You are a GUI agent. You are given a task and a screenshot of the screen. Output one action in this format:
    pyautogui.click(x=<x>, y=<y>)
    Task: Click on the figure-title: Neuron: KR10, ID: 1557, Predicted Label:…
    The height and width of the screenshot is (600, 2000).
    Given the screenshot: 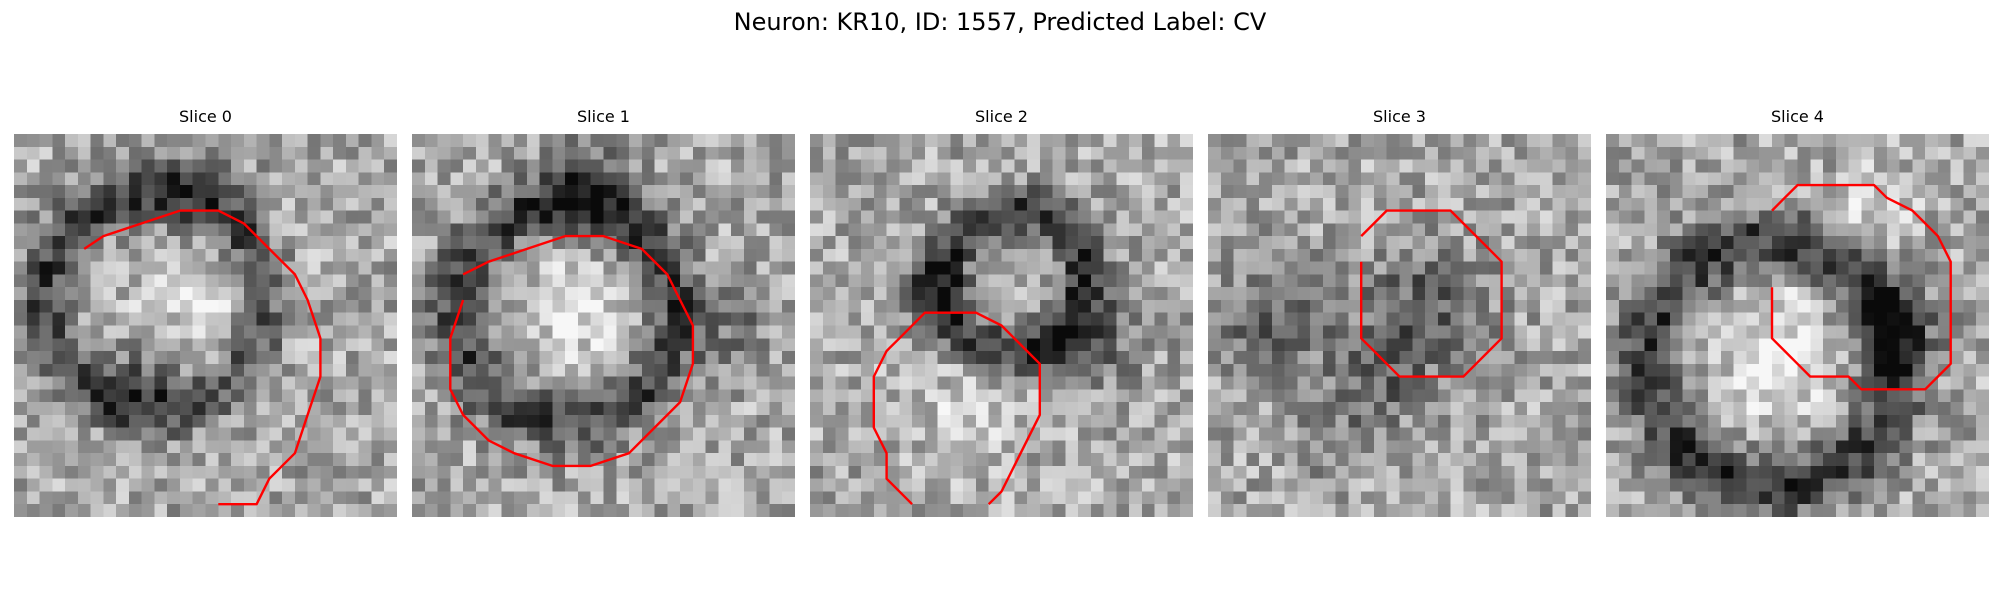 What is the action you would take?
    pyautogui.click(x=1000, y=22)
    